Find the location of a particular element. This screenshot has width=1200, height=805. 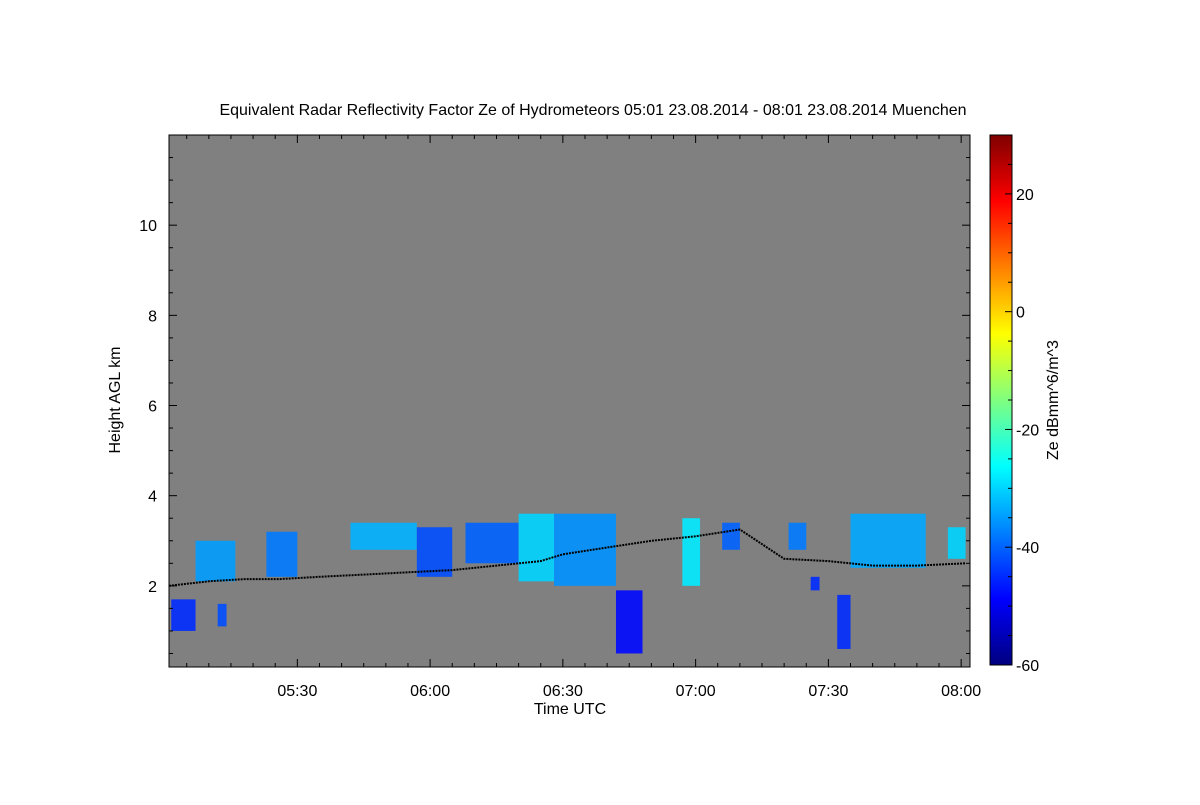

y-tick-label: 6 is located at coordinates (152, 407).